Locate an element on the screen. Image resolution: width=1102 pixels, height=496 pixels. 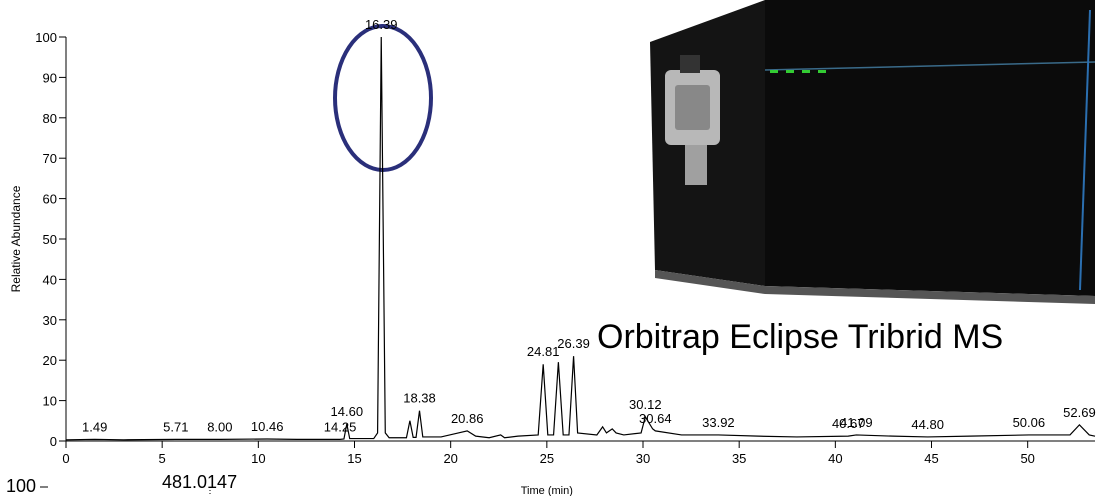
peak-label: 30.12 is located at coordinates (645, 404).